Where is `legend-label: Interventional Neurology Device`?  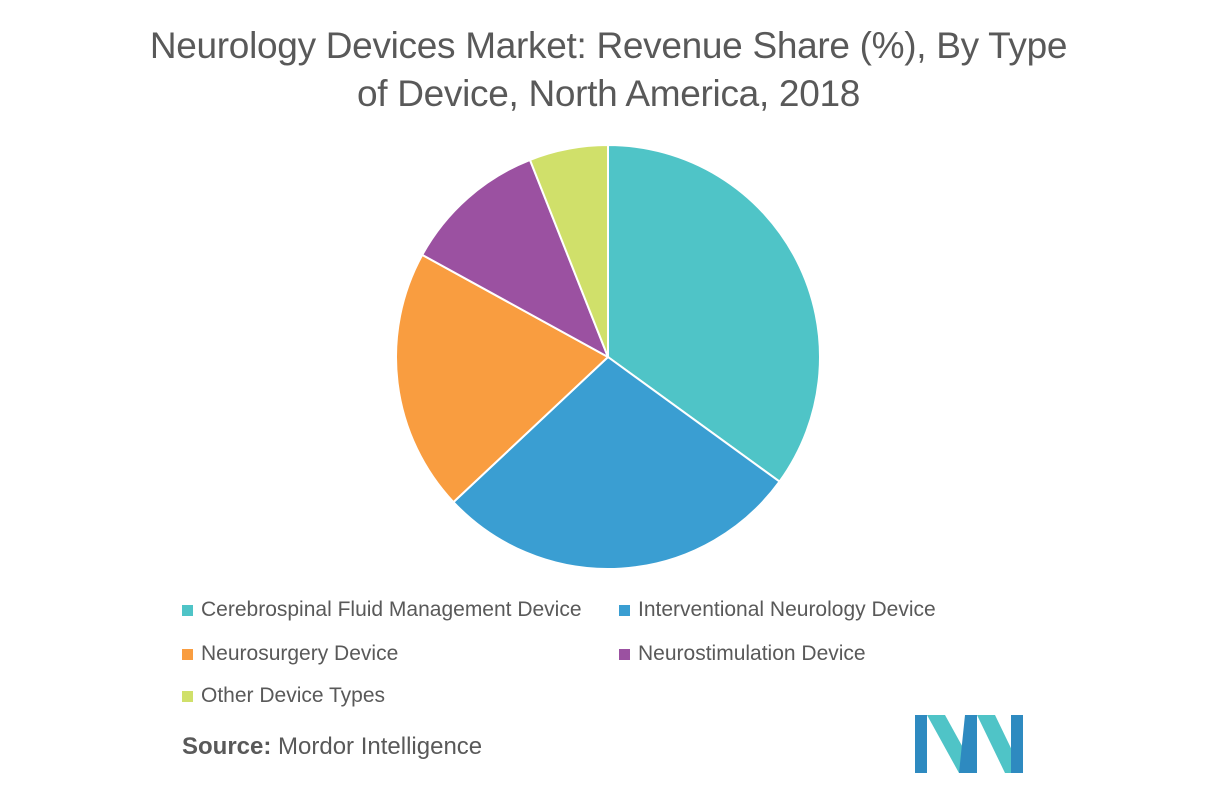
legend-label: Interventional Neurology Device is located at coordinates (787, 609).